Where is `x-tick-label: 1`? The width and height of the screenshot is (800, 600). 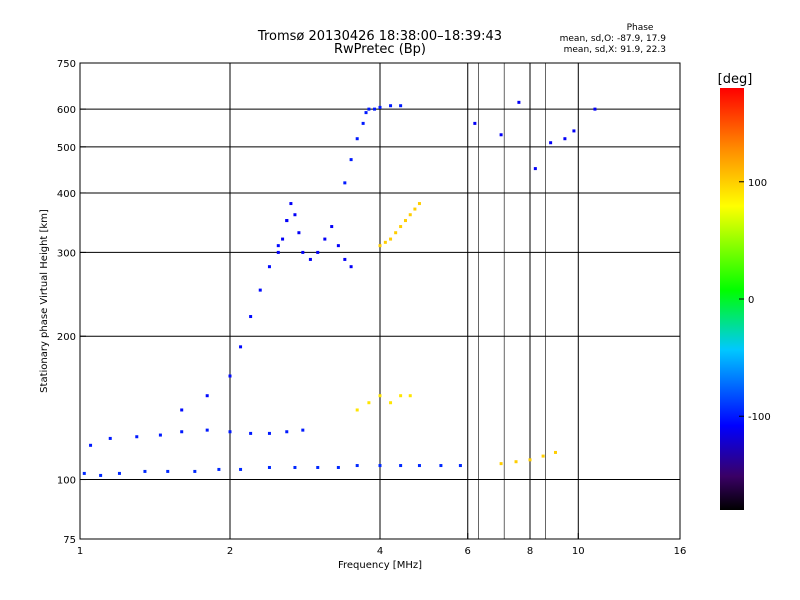 x-tick-label: 1 is located at coordinates (80, 551).